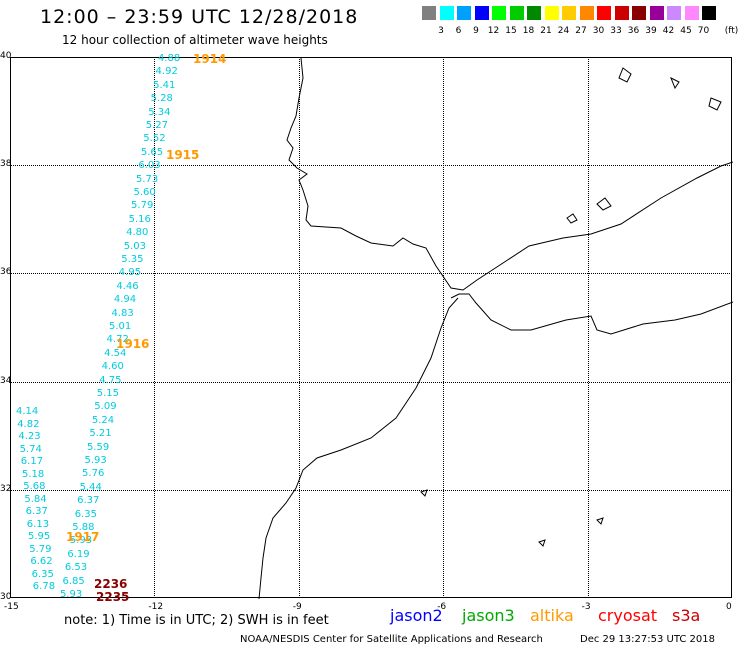  Describe the element at coordinates (441, 31) in the screenshot. I see `legend-value: 3` at that location.